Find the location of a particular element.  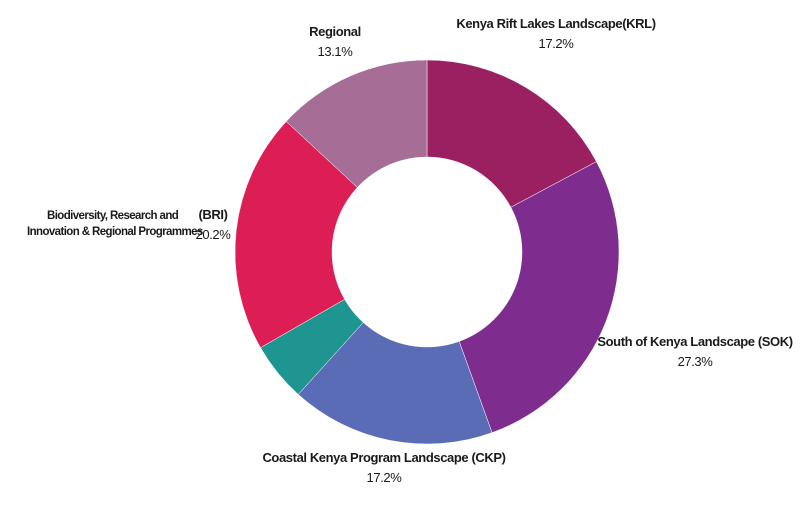

label-regional-pct: 13.1% is located at coordinates (335, 51).